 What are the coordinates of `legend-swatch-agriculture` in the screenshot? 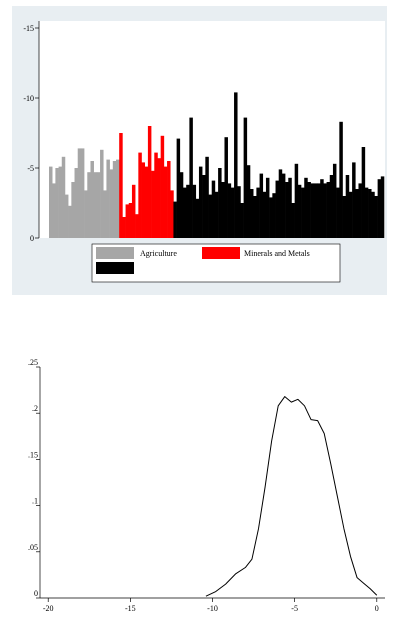 It's located at (115, 253).